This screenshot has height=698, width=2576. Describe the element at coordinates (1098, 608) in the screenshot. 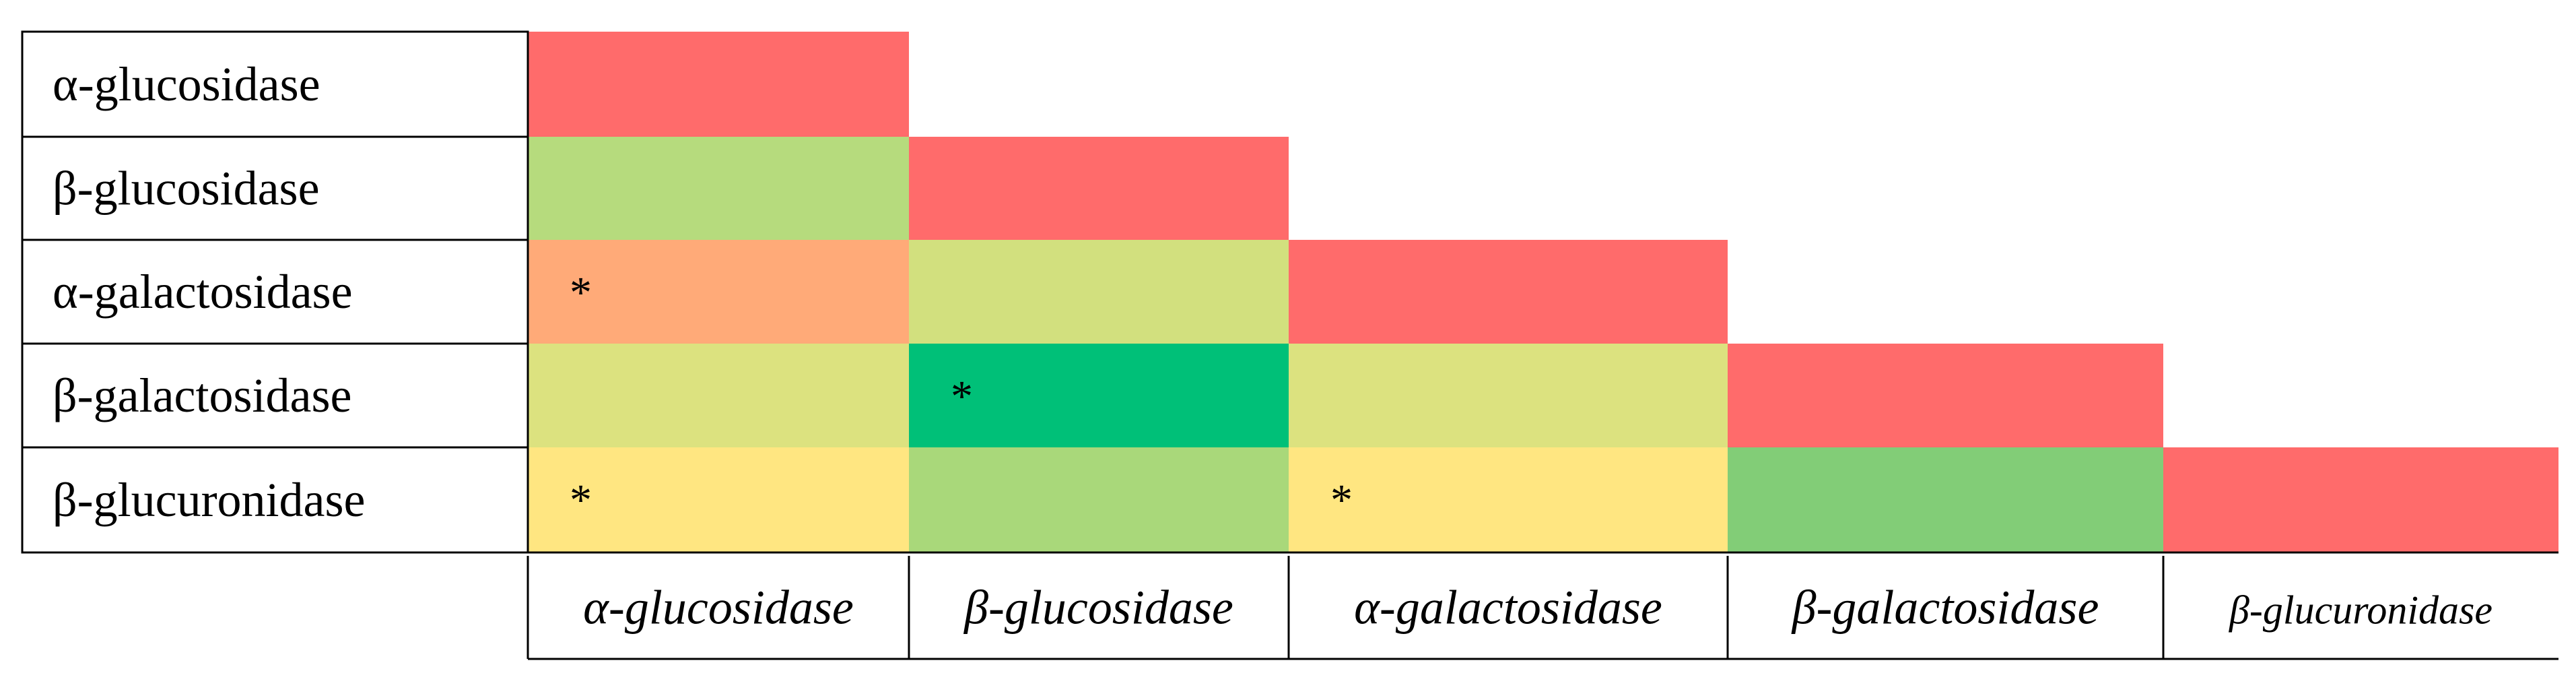

I see `column-label: β-glucosidase` at that location.